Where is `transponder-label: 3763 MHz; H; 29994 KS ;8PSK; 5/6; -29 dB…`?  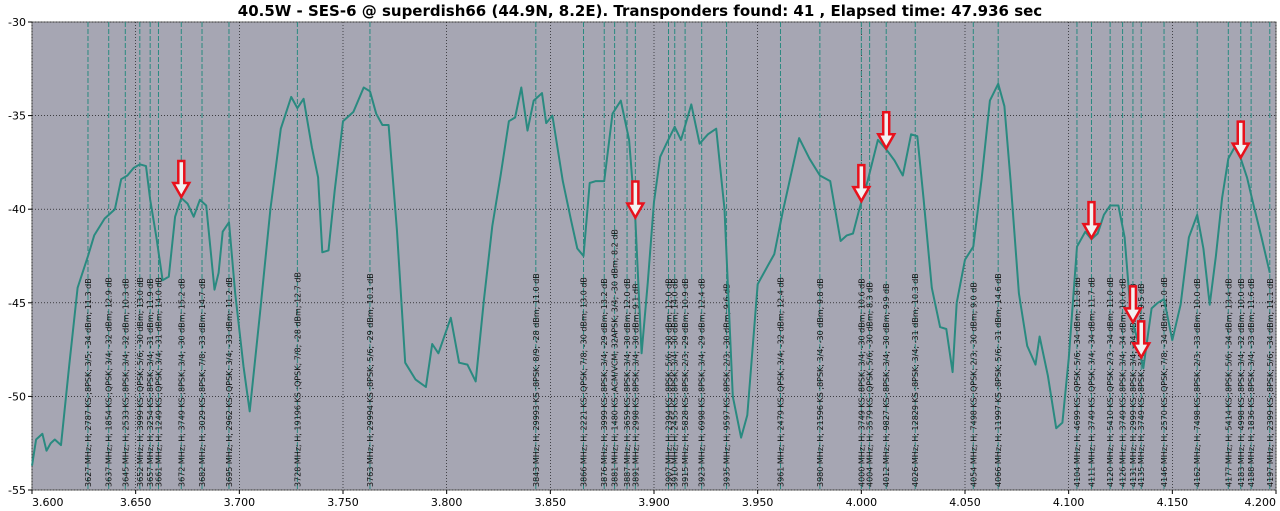 transponder-label: 3763 MHz; H; 29994 KS ;8PSK; 5/6; -29 dB… is located at coordinates (370, 380).